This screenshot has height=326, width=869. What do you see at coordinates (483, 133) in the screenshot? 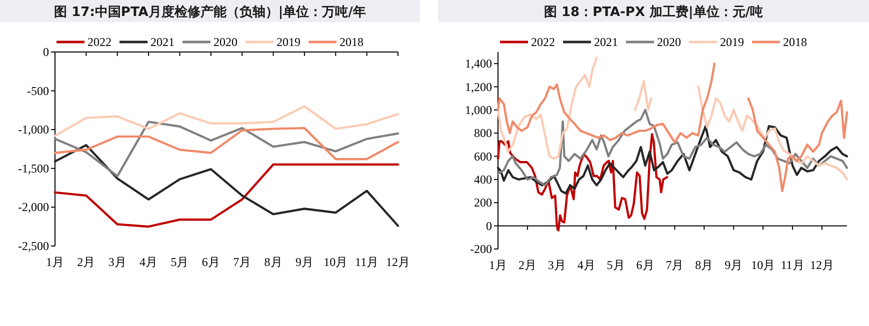
I see `y-tick-label: 800` at bounding box center [483, 133].